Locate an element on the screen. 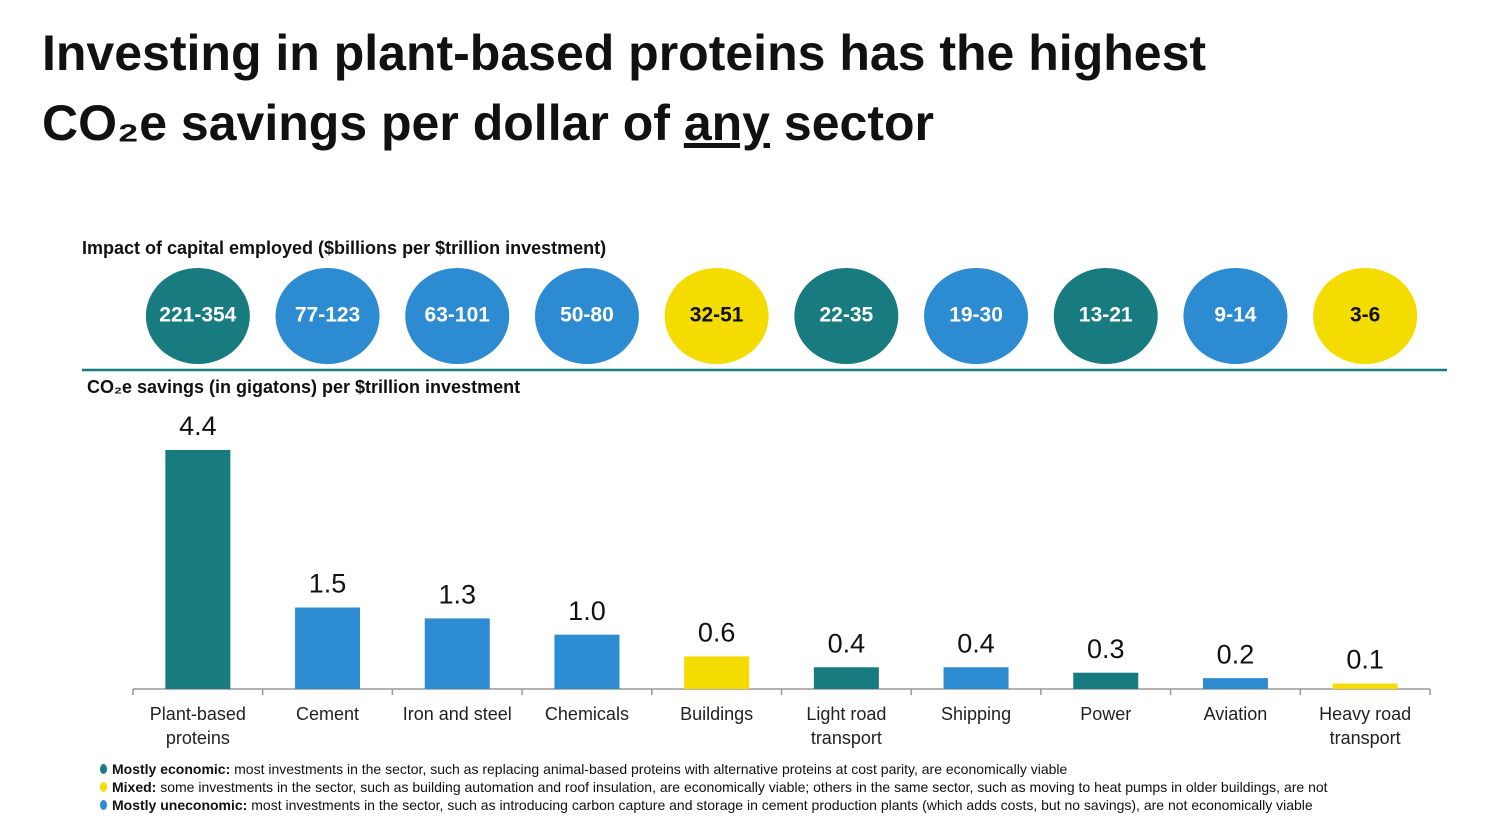 The image size is (1487, 822). x-tick-label: Buildings is located at coordinates (717, 714).